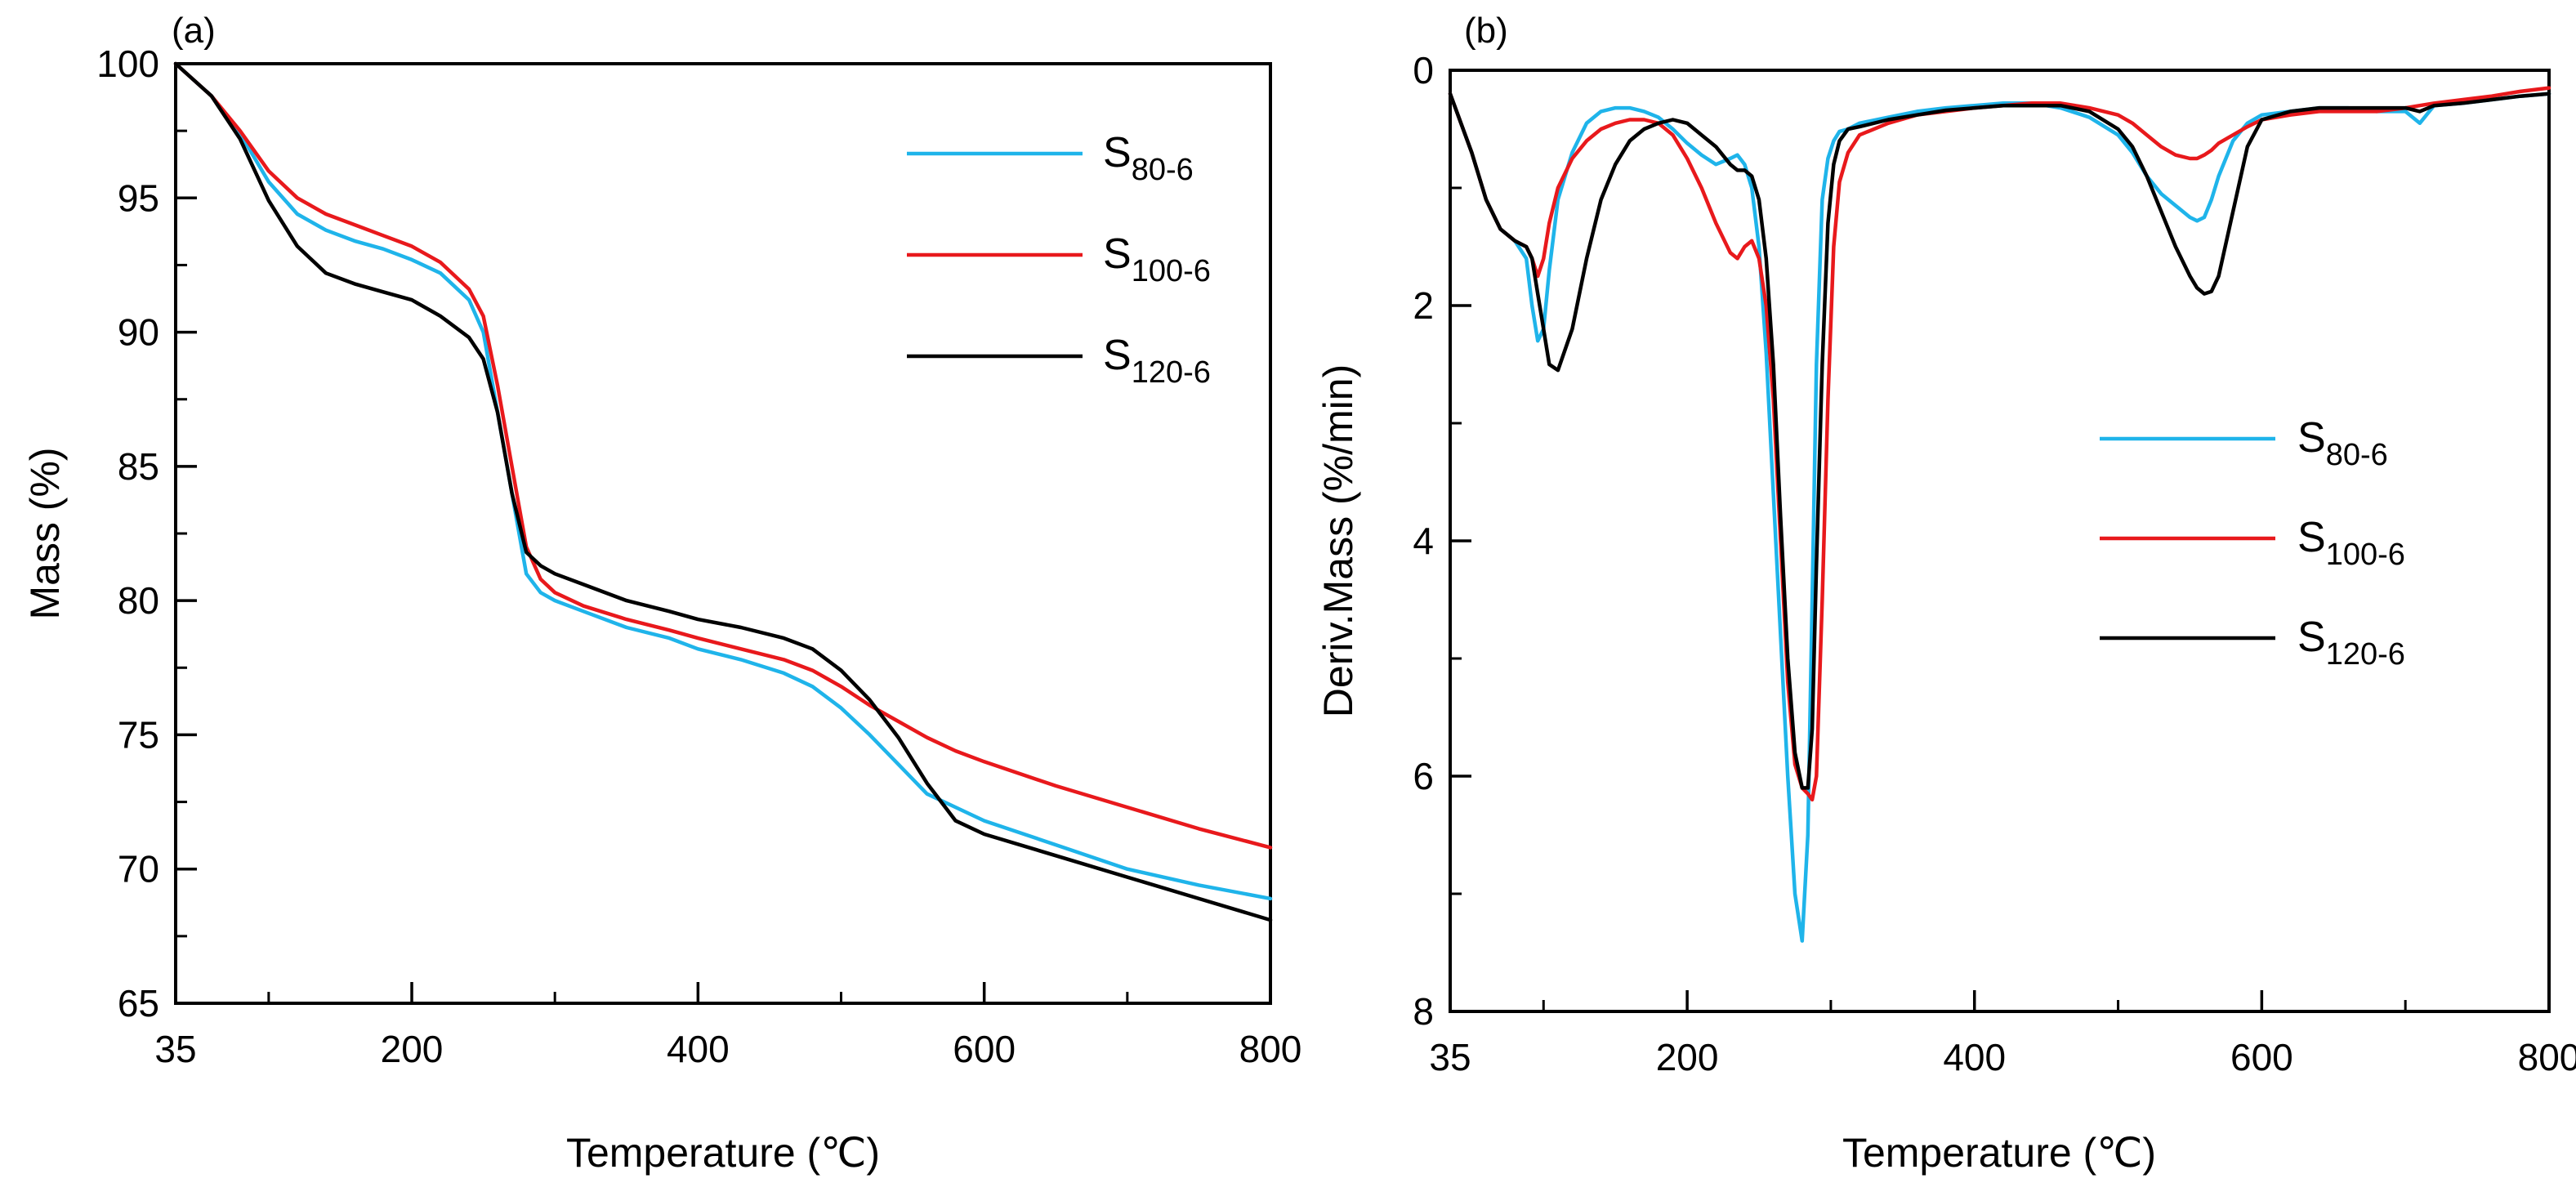  Describe the element at coordinates (138, 600) in the screenshot. I see `panel-a-y-tick-label: 80` at that location.